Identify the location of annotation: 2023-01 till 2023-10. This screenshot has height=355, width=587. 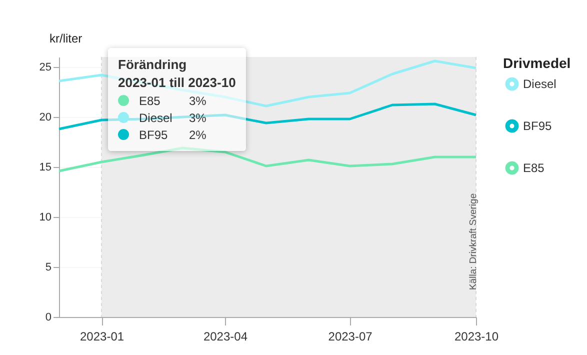
(177, 83).